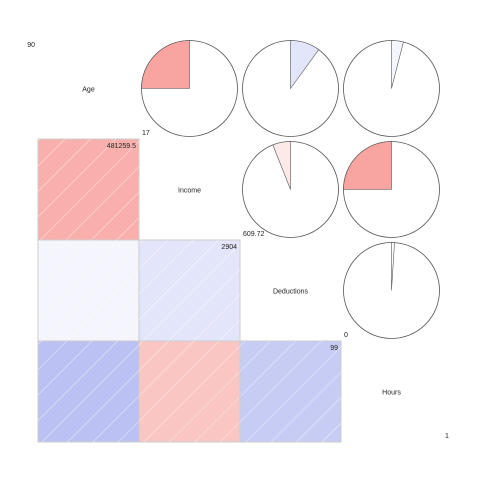  I want to click on range-max-hours: 99, so click(334, 348).